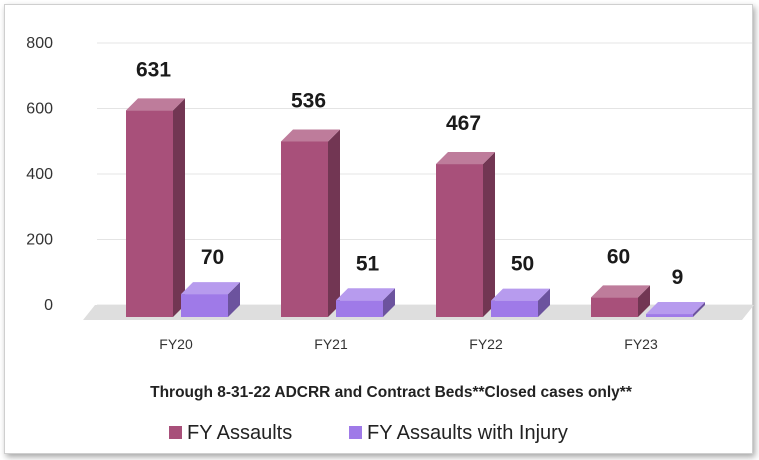 The image size is (759, 460). Describe the element at coordinates (308, 100) in the screenshot. I see `data-label: 536` at that location.